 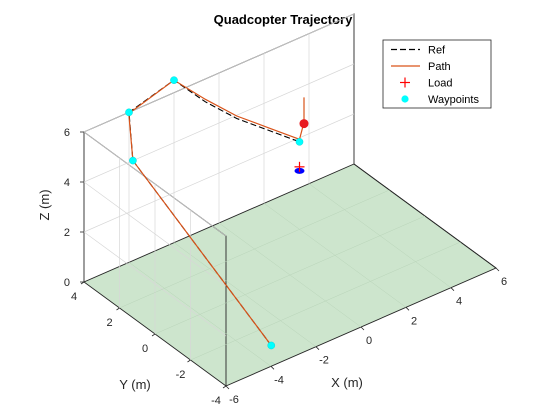 I want to click on x-tick-label: 4, so click(x=459, y=302).